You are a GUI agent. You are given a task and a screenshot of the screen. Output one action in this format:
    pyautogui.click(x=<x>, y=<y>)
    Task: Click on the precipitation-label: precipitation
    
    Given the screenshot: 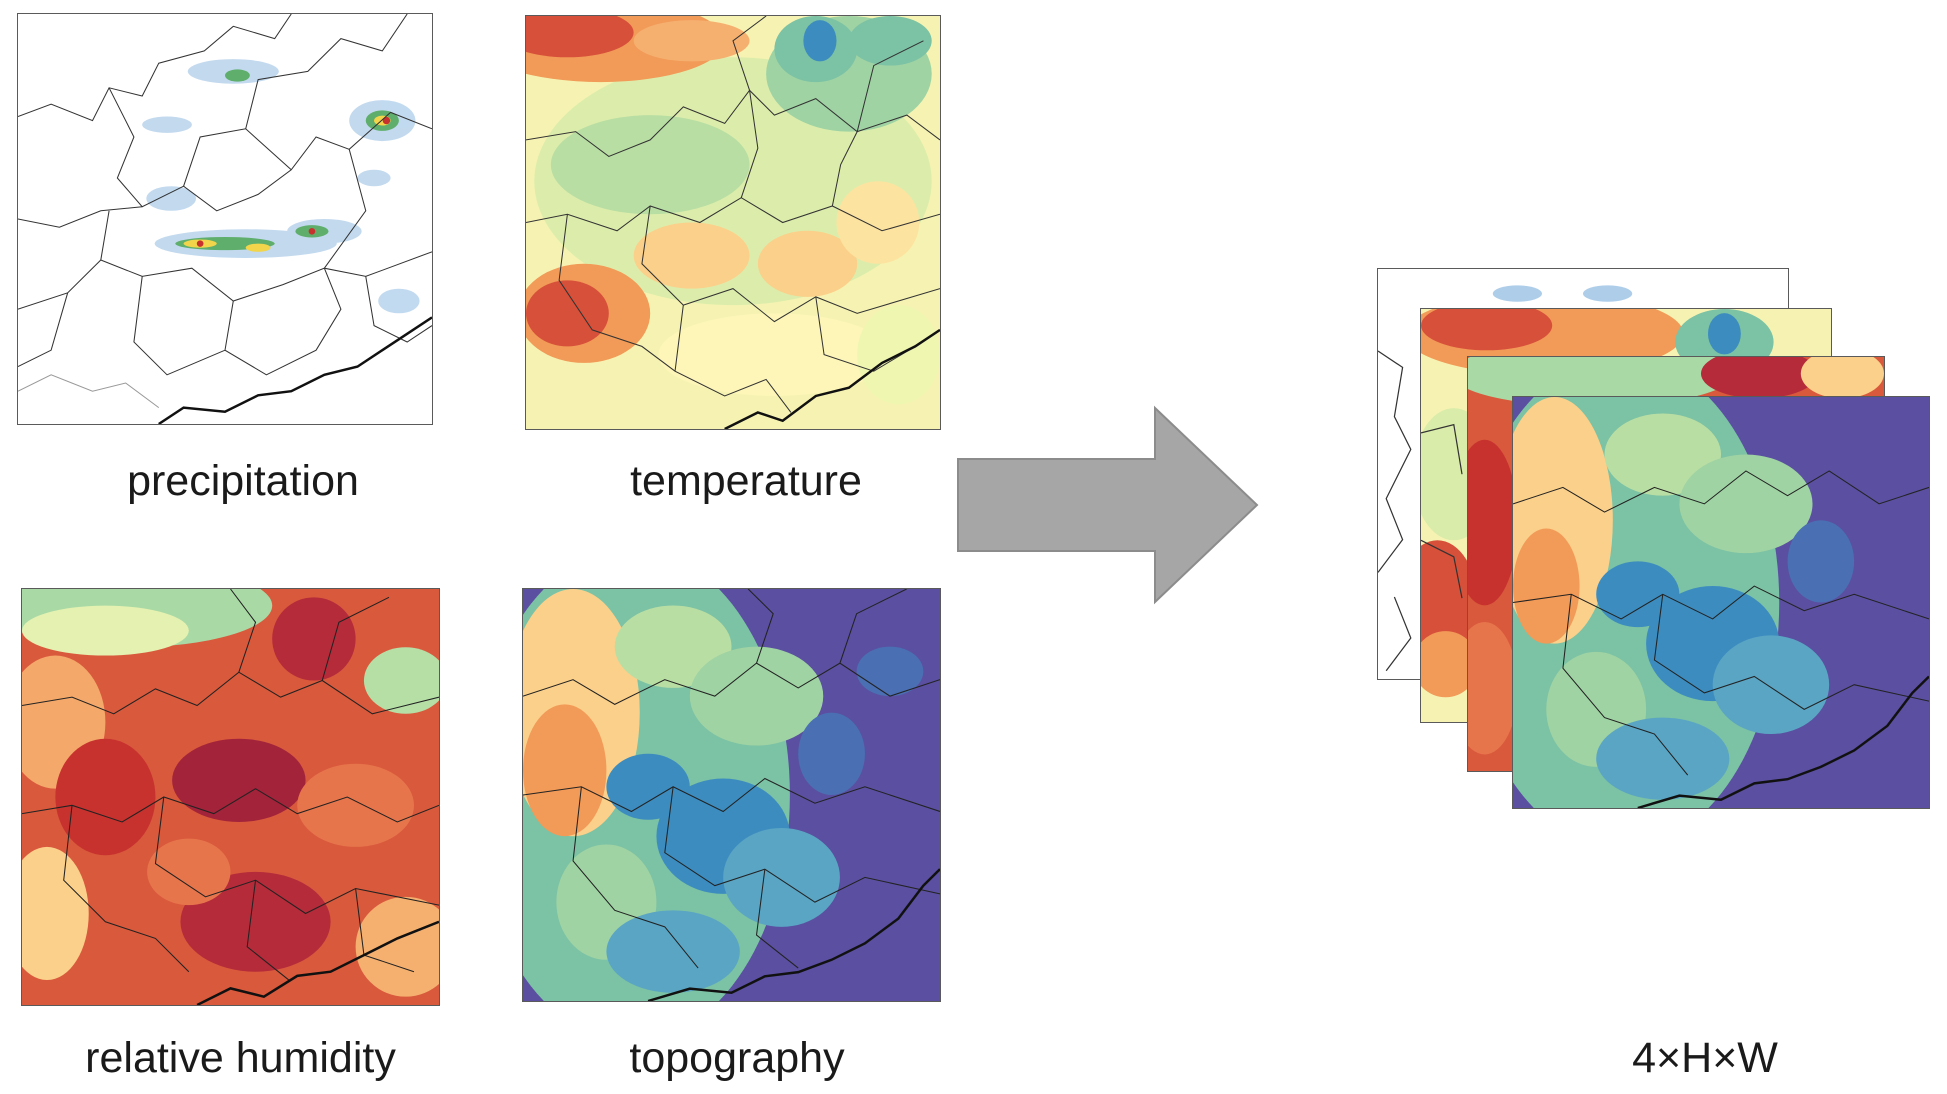 What is the action you would take?
    pyautogui.click(x=243, y=481)
    